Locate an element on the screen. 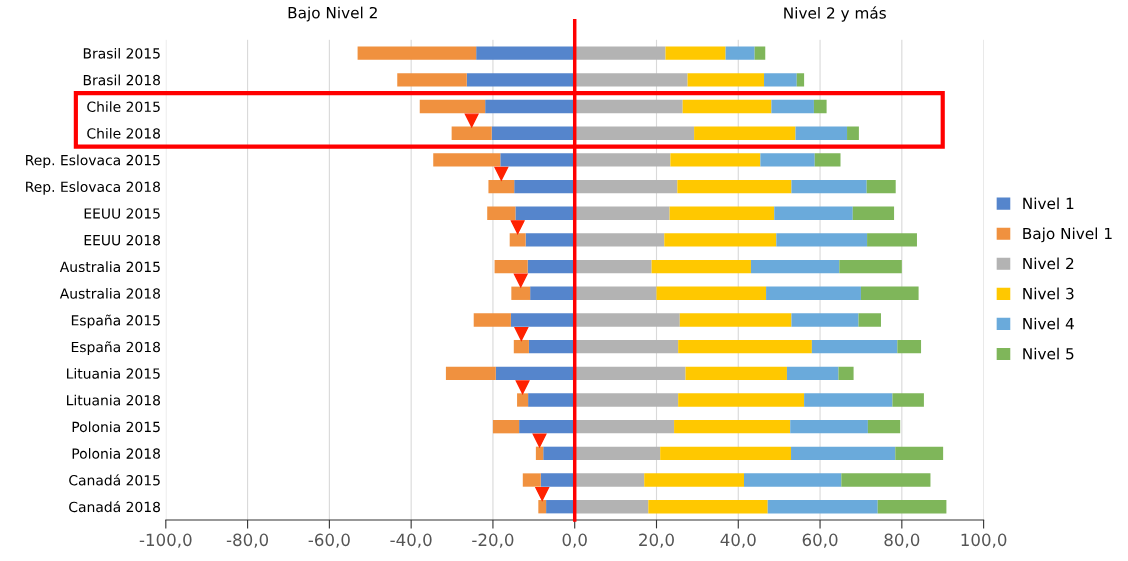 The width and height of the screenshot is (1128, 561). legend-label: Bajo Nivel 1 is located at coordinates (1067, 235).